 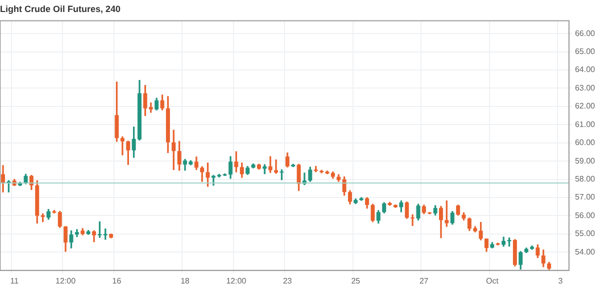 What do you see at coordinates (585, 106) in the screenshot?
I see `y-tick-label: 62.00` at bounding box center [585, 106].